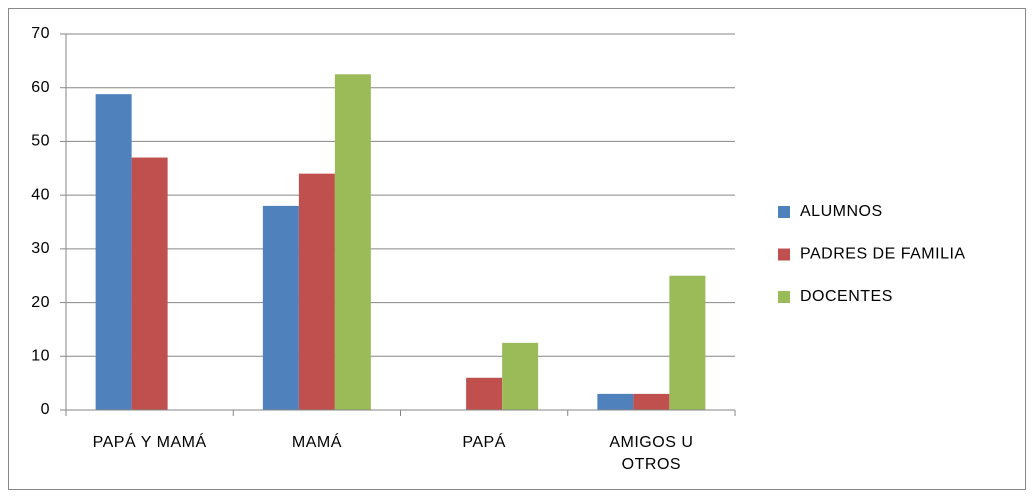 The height and width of the screenshot is (497, 1034). Describe the element at coordinates (40, 194) in the screenshot. I see `y-tick-label: 40` at that location.